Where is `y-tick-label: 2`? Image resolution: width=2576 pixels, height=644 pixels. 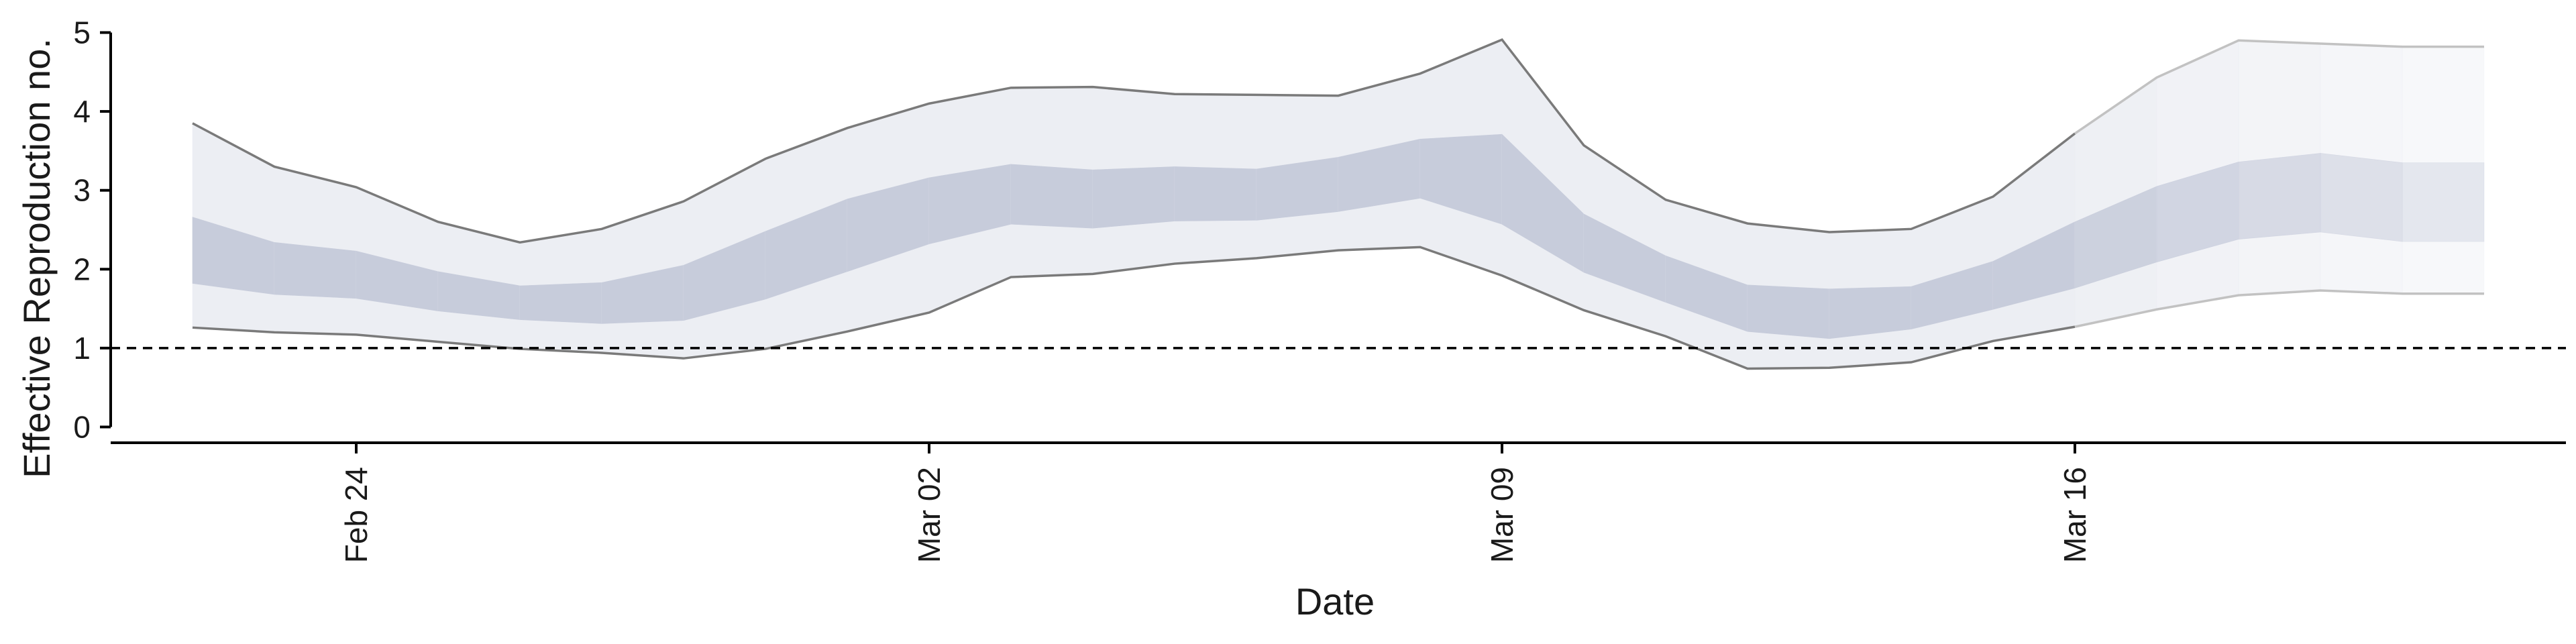 y-tick-label: 2 is located at coordinates (82, 269).